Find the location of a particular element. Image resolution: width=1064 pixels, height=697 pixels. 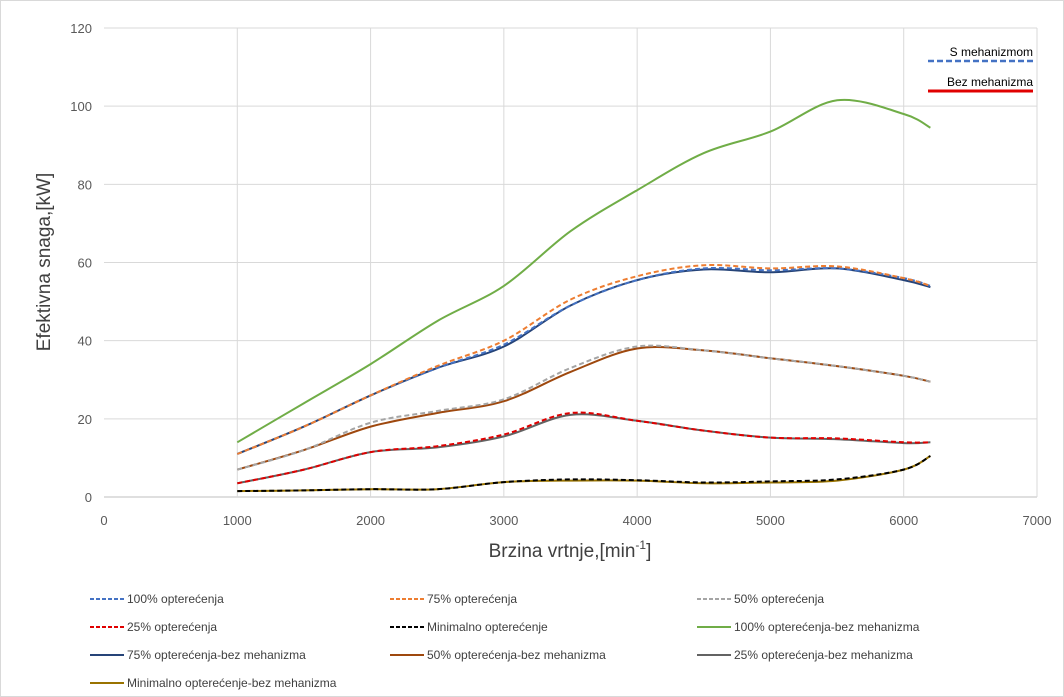

x-axis-title: Brzina vrtnje,[min-1] is located at coordinates (570, 550).